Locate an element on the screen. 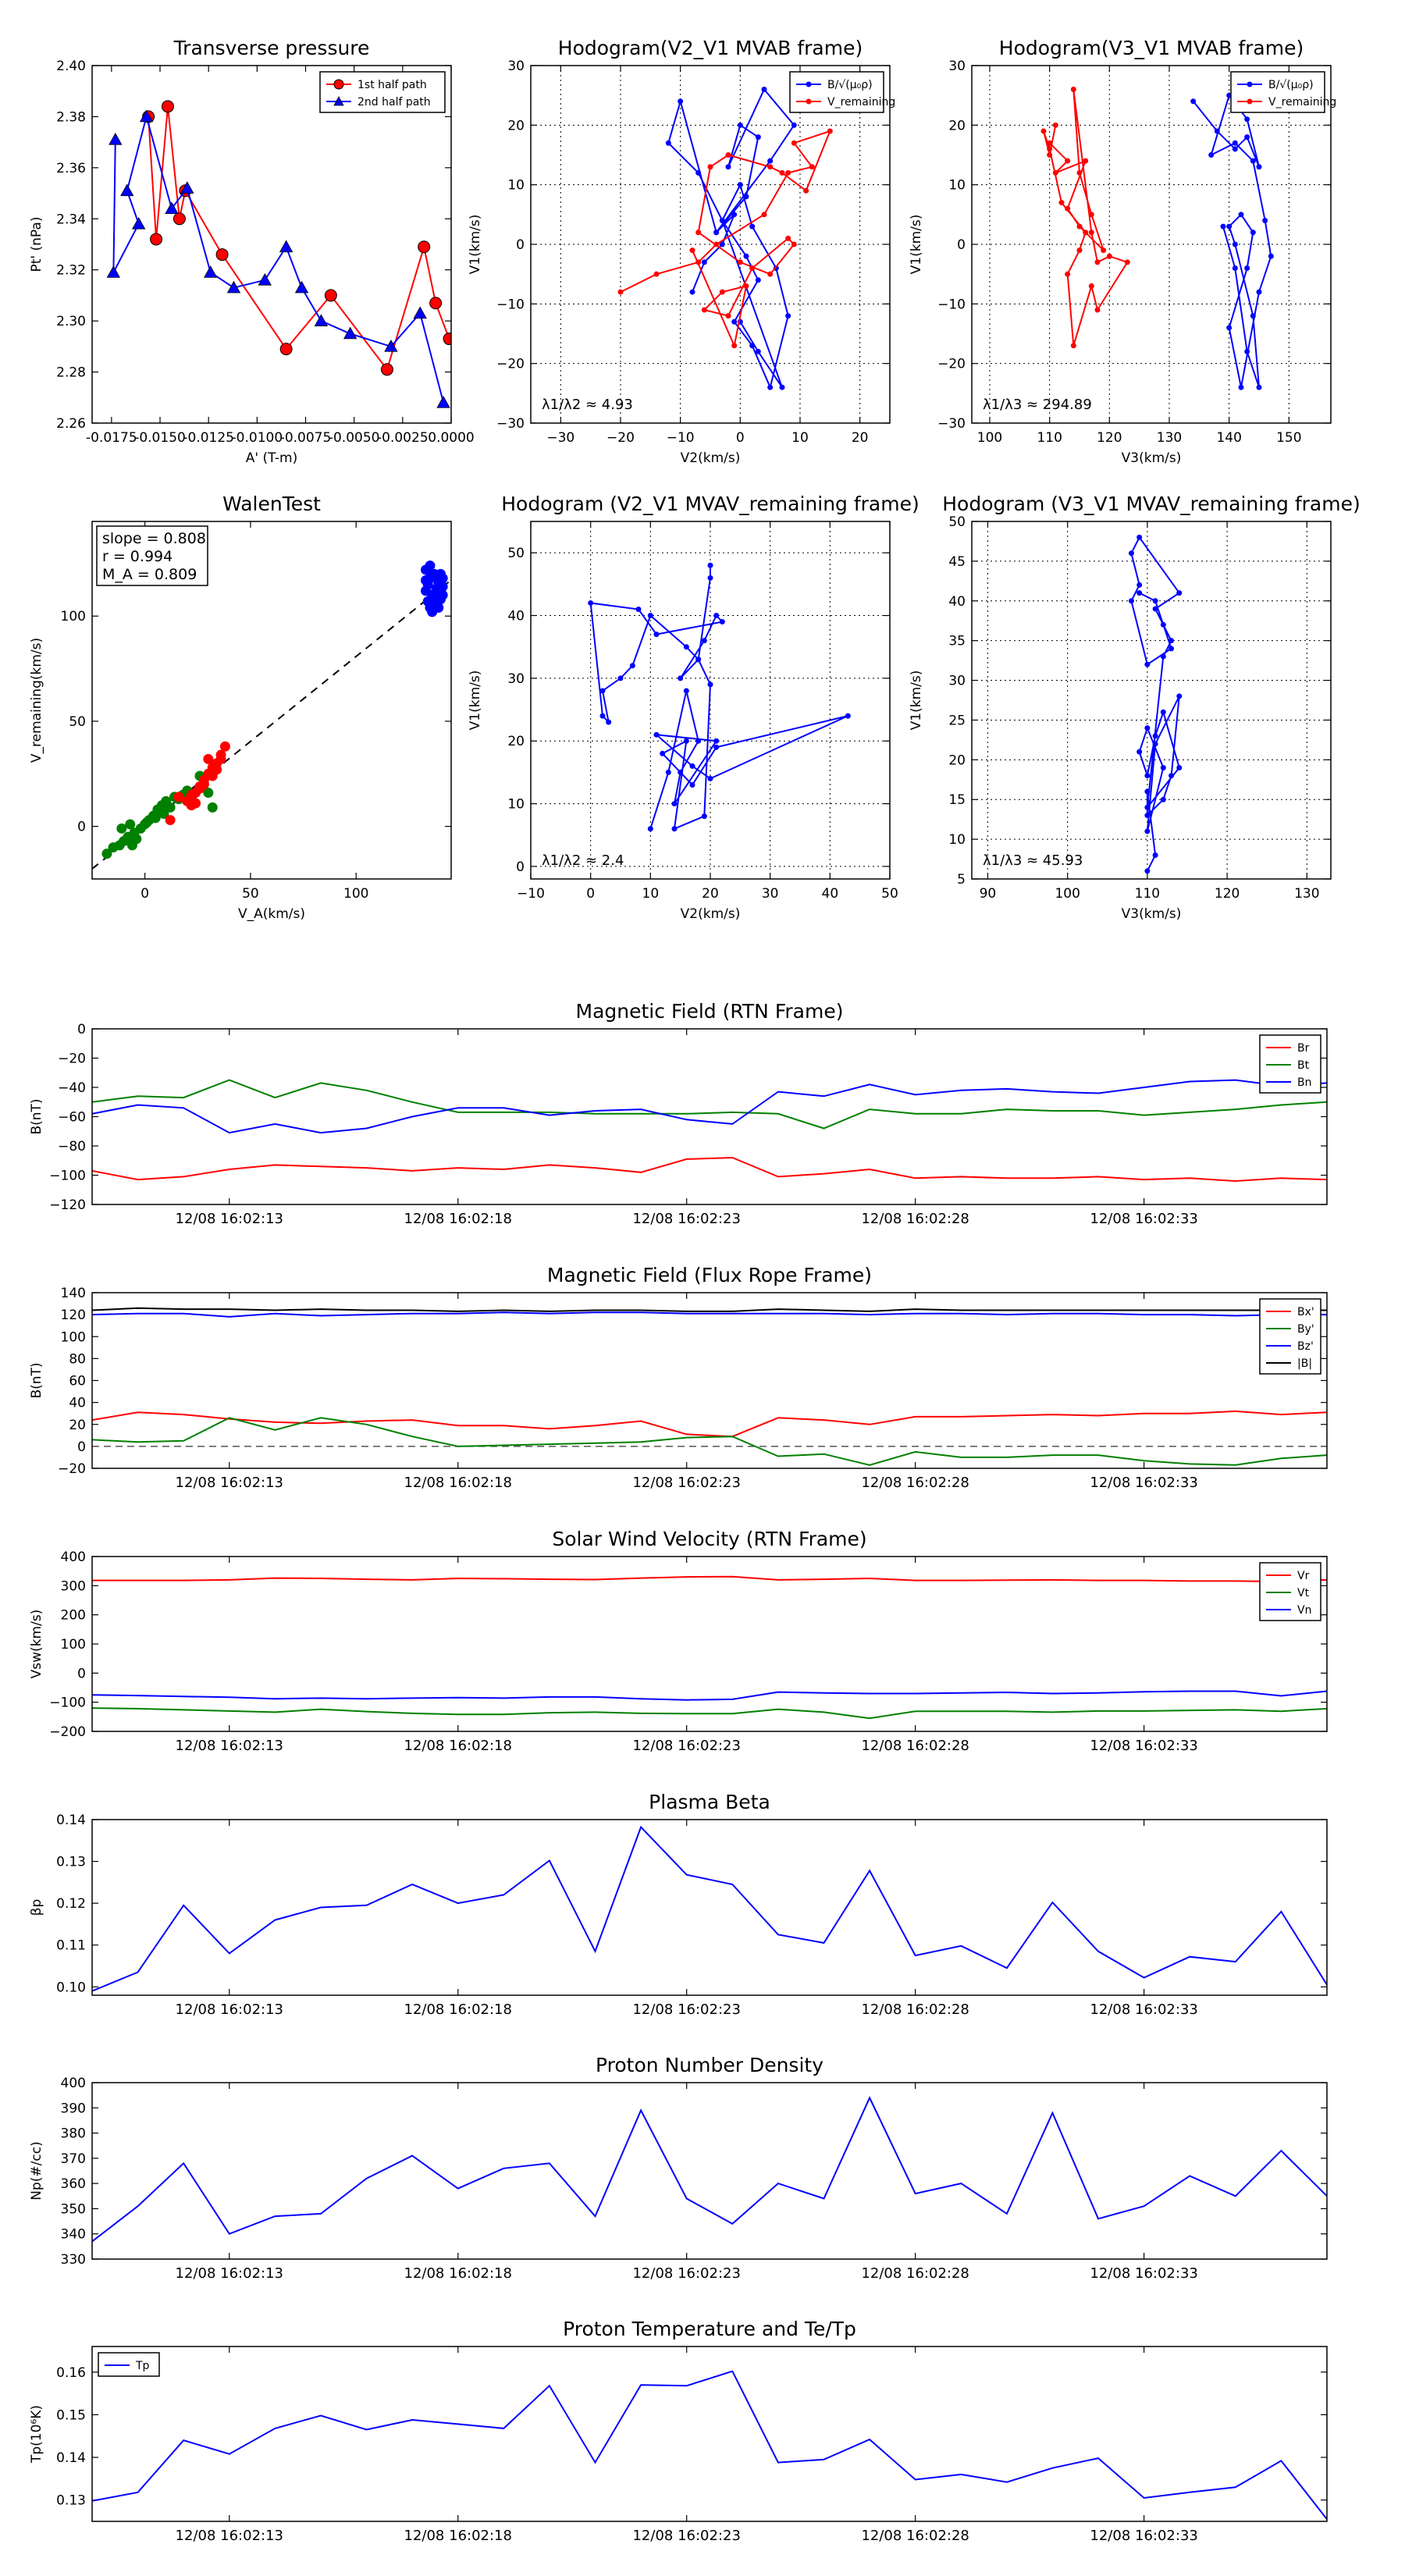 The height and width of the screenshot is (2576, 1405). x-tick-label: 100 is located at coordinates (989, 438).